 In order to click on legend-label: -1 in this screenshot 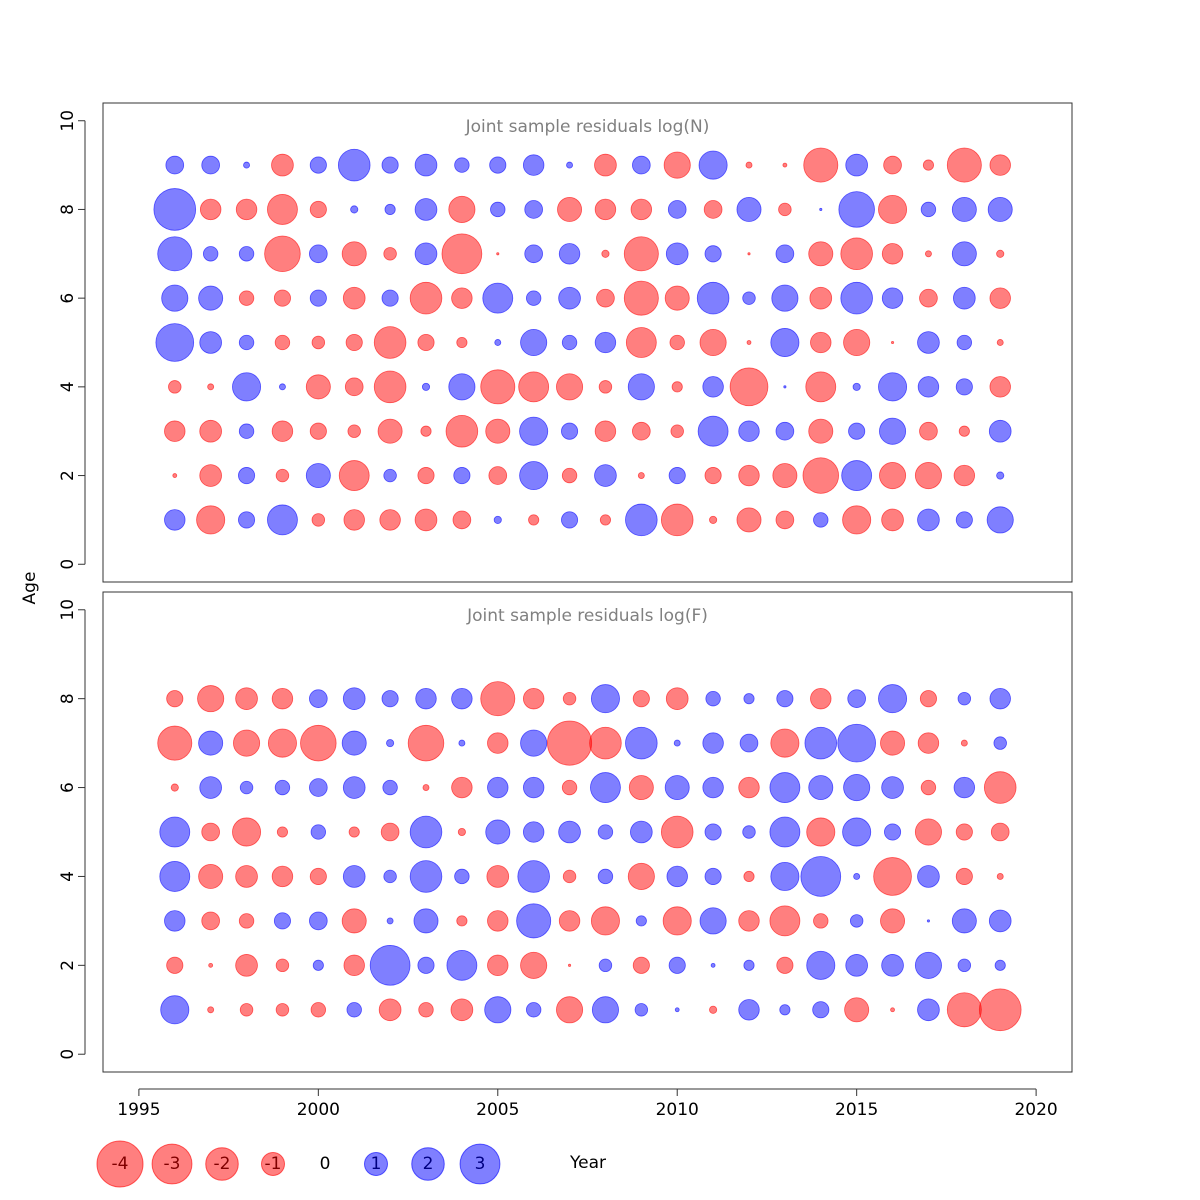, I will do `click(273, 1164)`.